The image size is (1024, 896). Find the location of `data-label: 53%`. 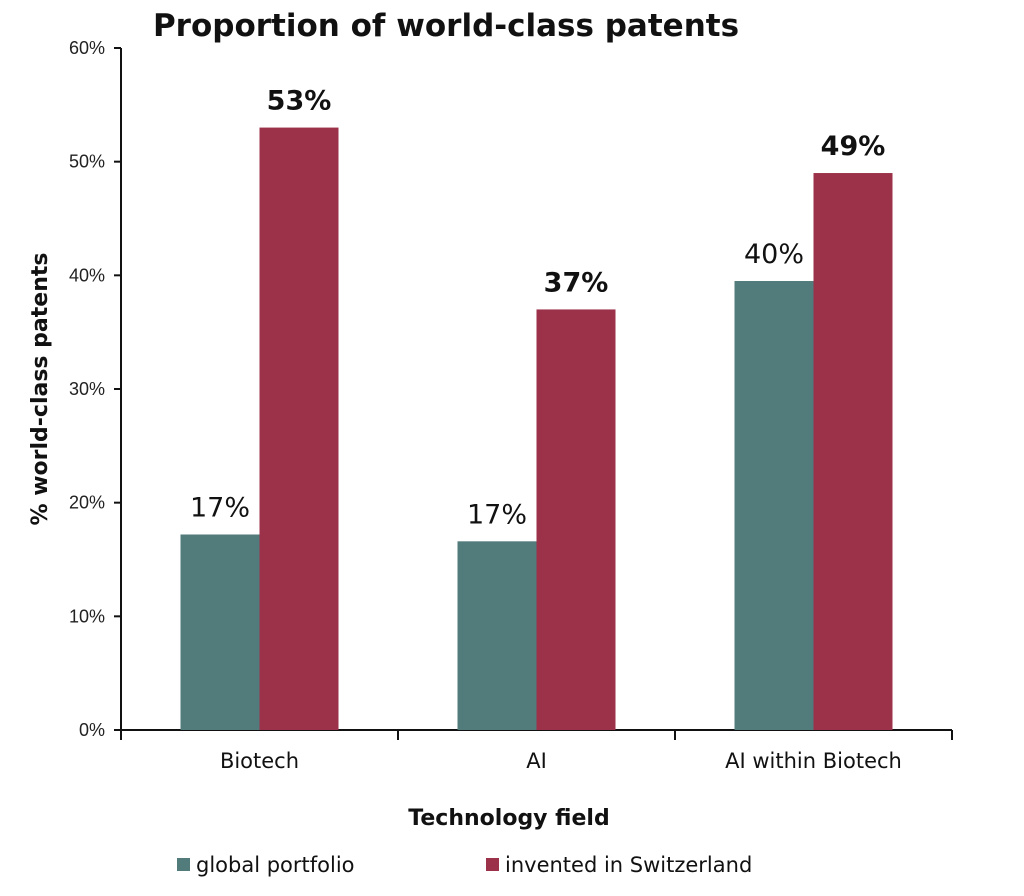

data-label: 53% is located at coordinates (299, 101).